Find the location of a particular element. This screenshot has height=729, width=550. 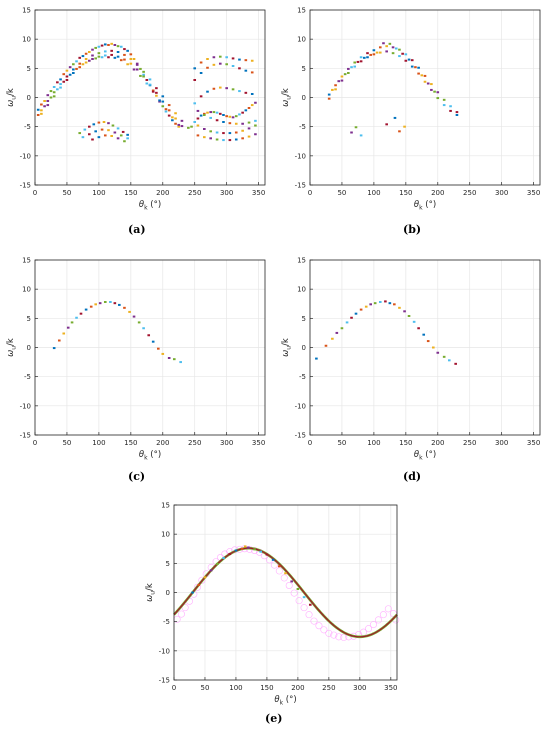

panel-caption: (b) is located at coordinates (412, 229).